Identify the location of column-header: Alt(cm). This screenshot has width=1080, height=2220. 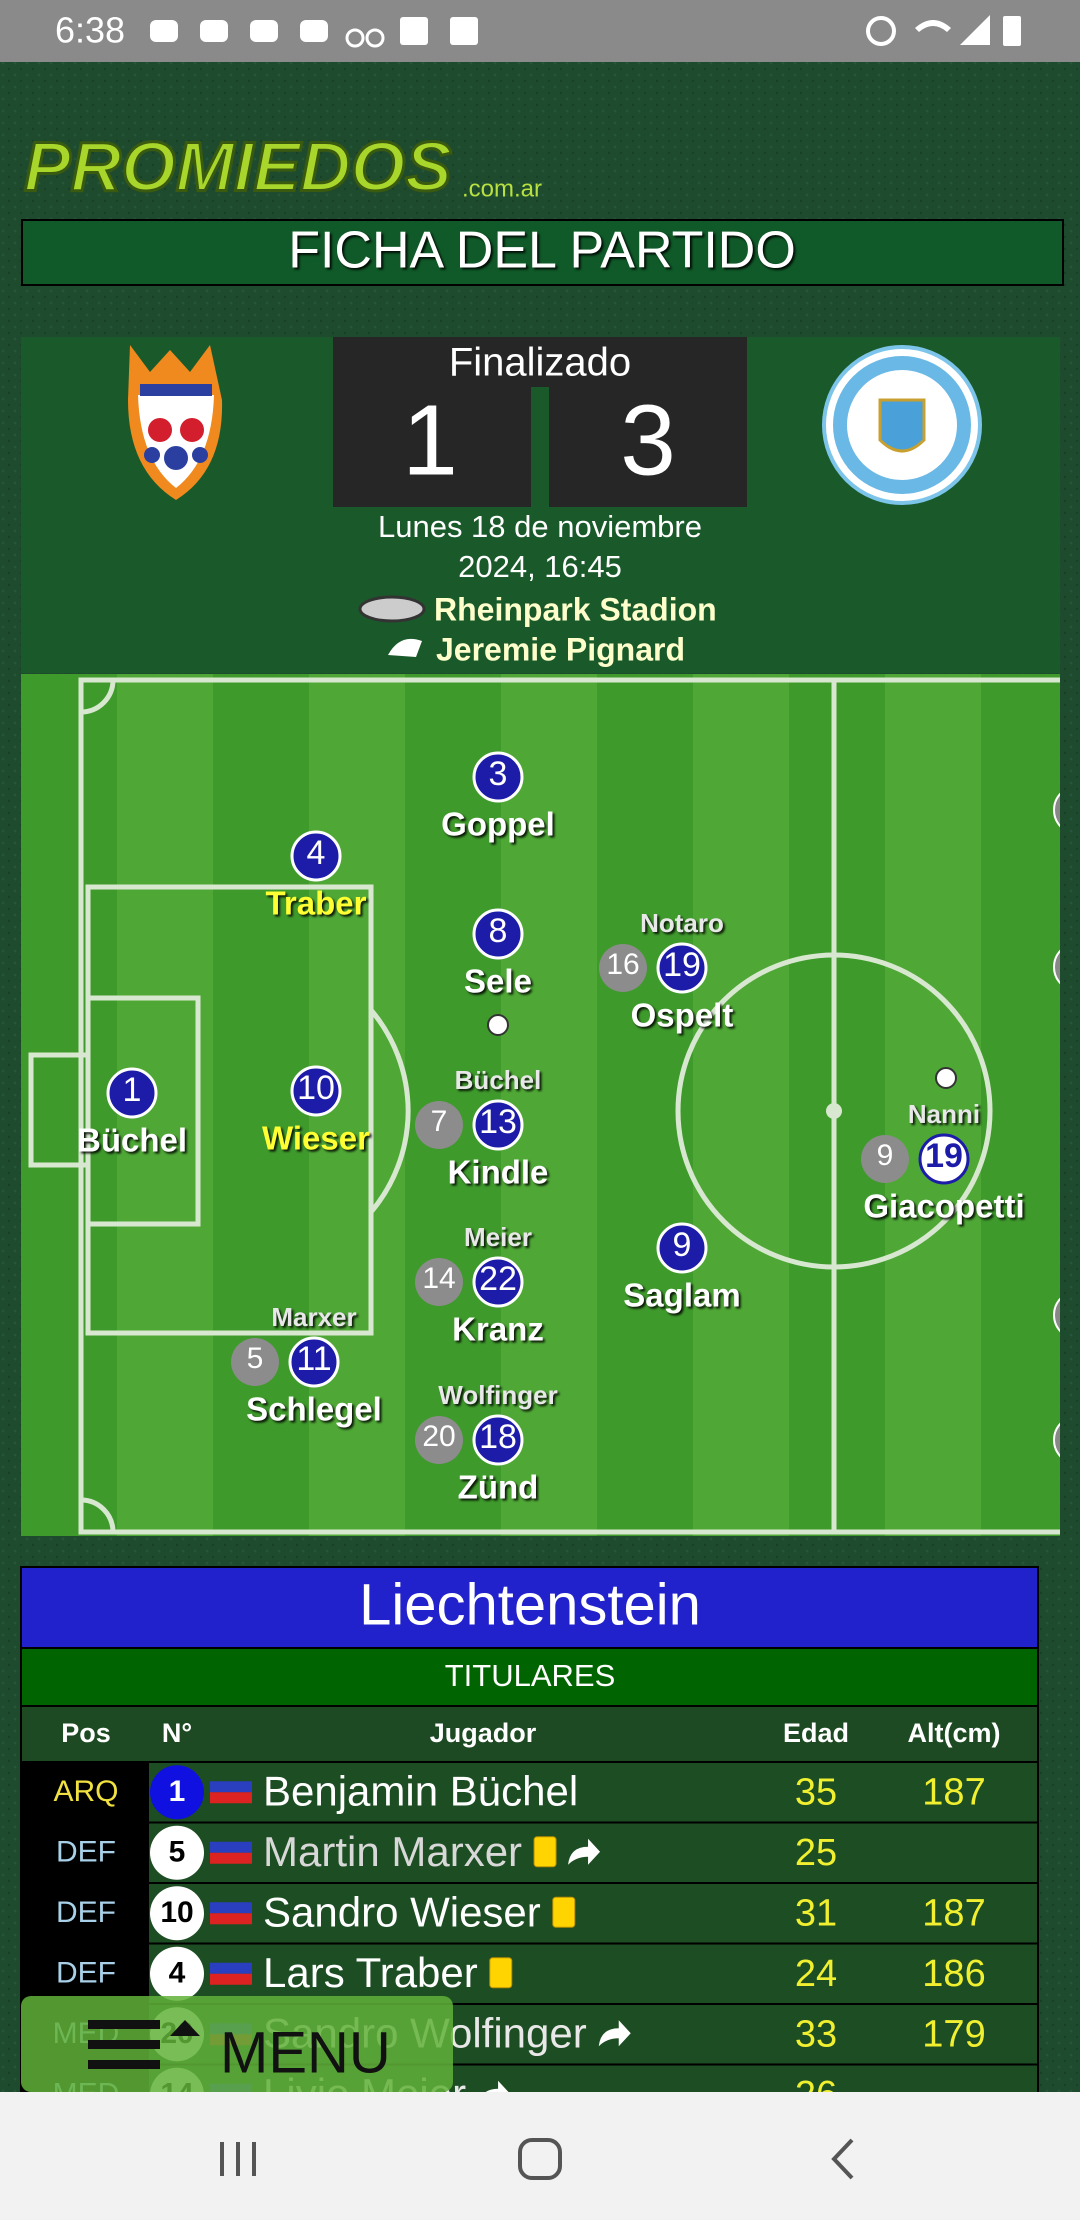
(954, 1733).